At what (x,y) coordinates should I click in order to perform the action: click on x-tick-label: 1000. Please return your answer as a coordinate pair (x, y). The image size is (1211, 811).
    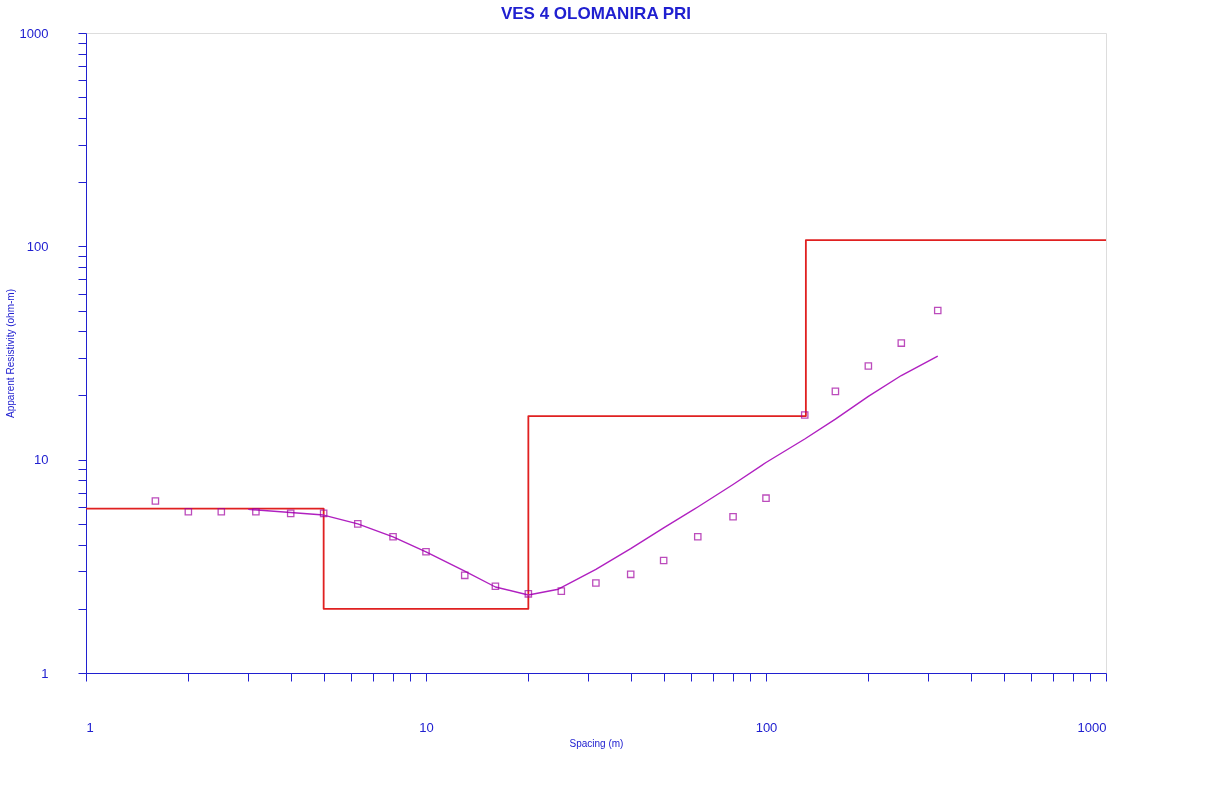
    Looking at the image, I should click on (1092, 727).